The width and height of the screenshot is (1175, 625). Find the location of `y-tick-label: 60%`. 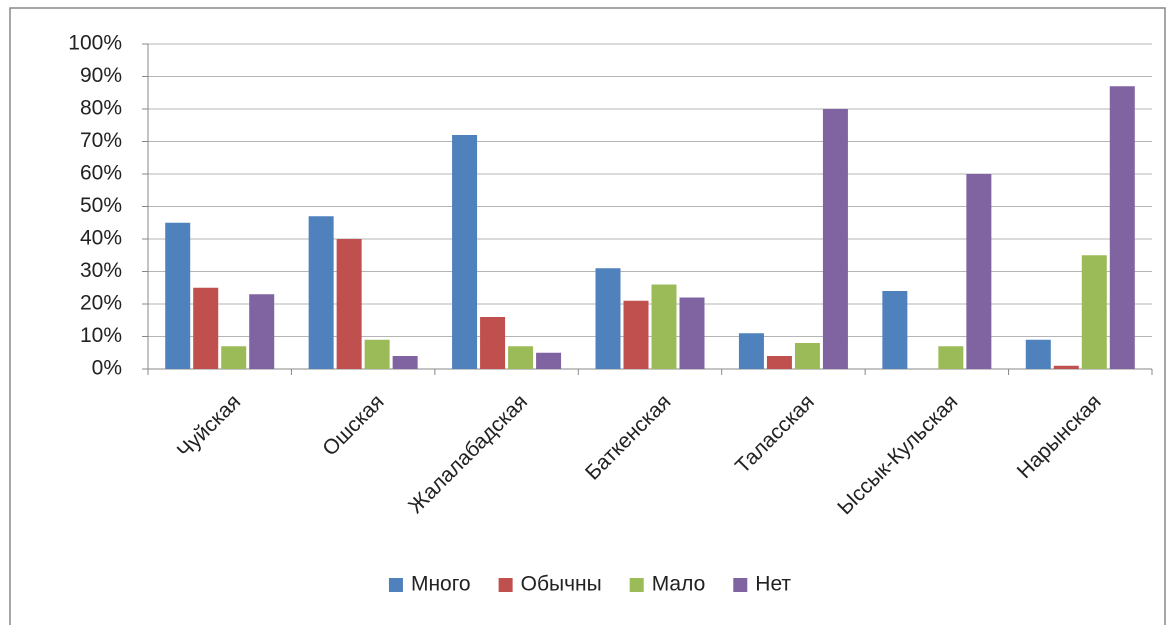

y-tick-label: 60% is located at coordinates (101, 173).